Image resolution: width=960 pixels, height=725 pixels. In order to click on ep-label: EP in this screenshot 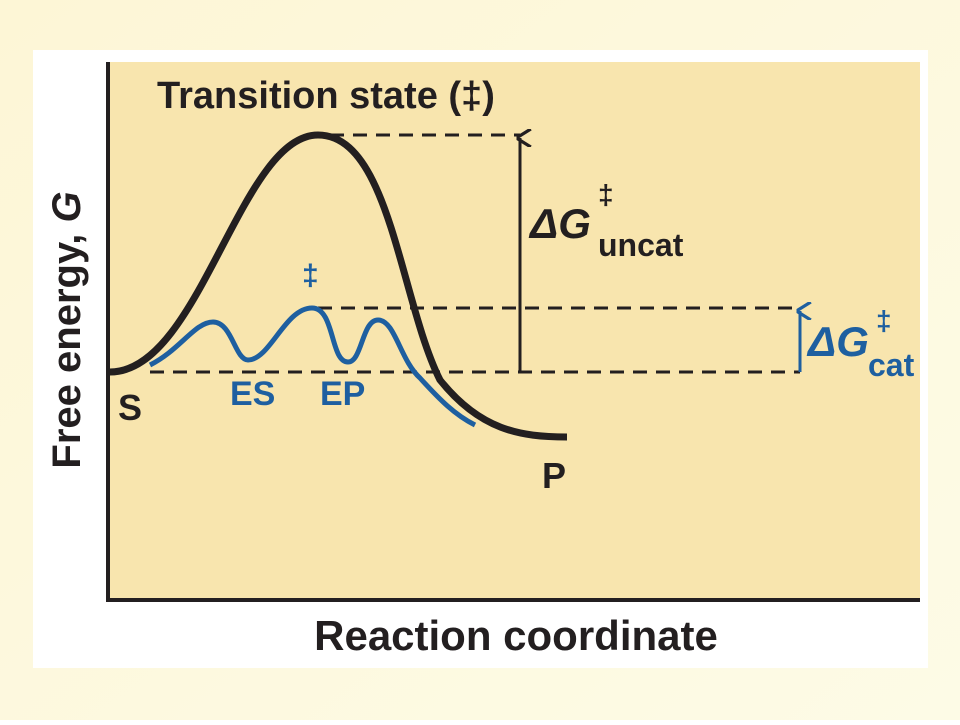, I will do `click(342, 394)`.